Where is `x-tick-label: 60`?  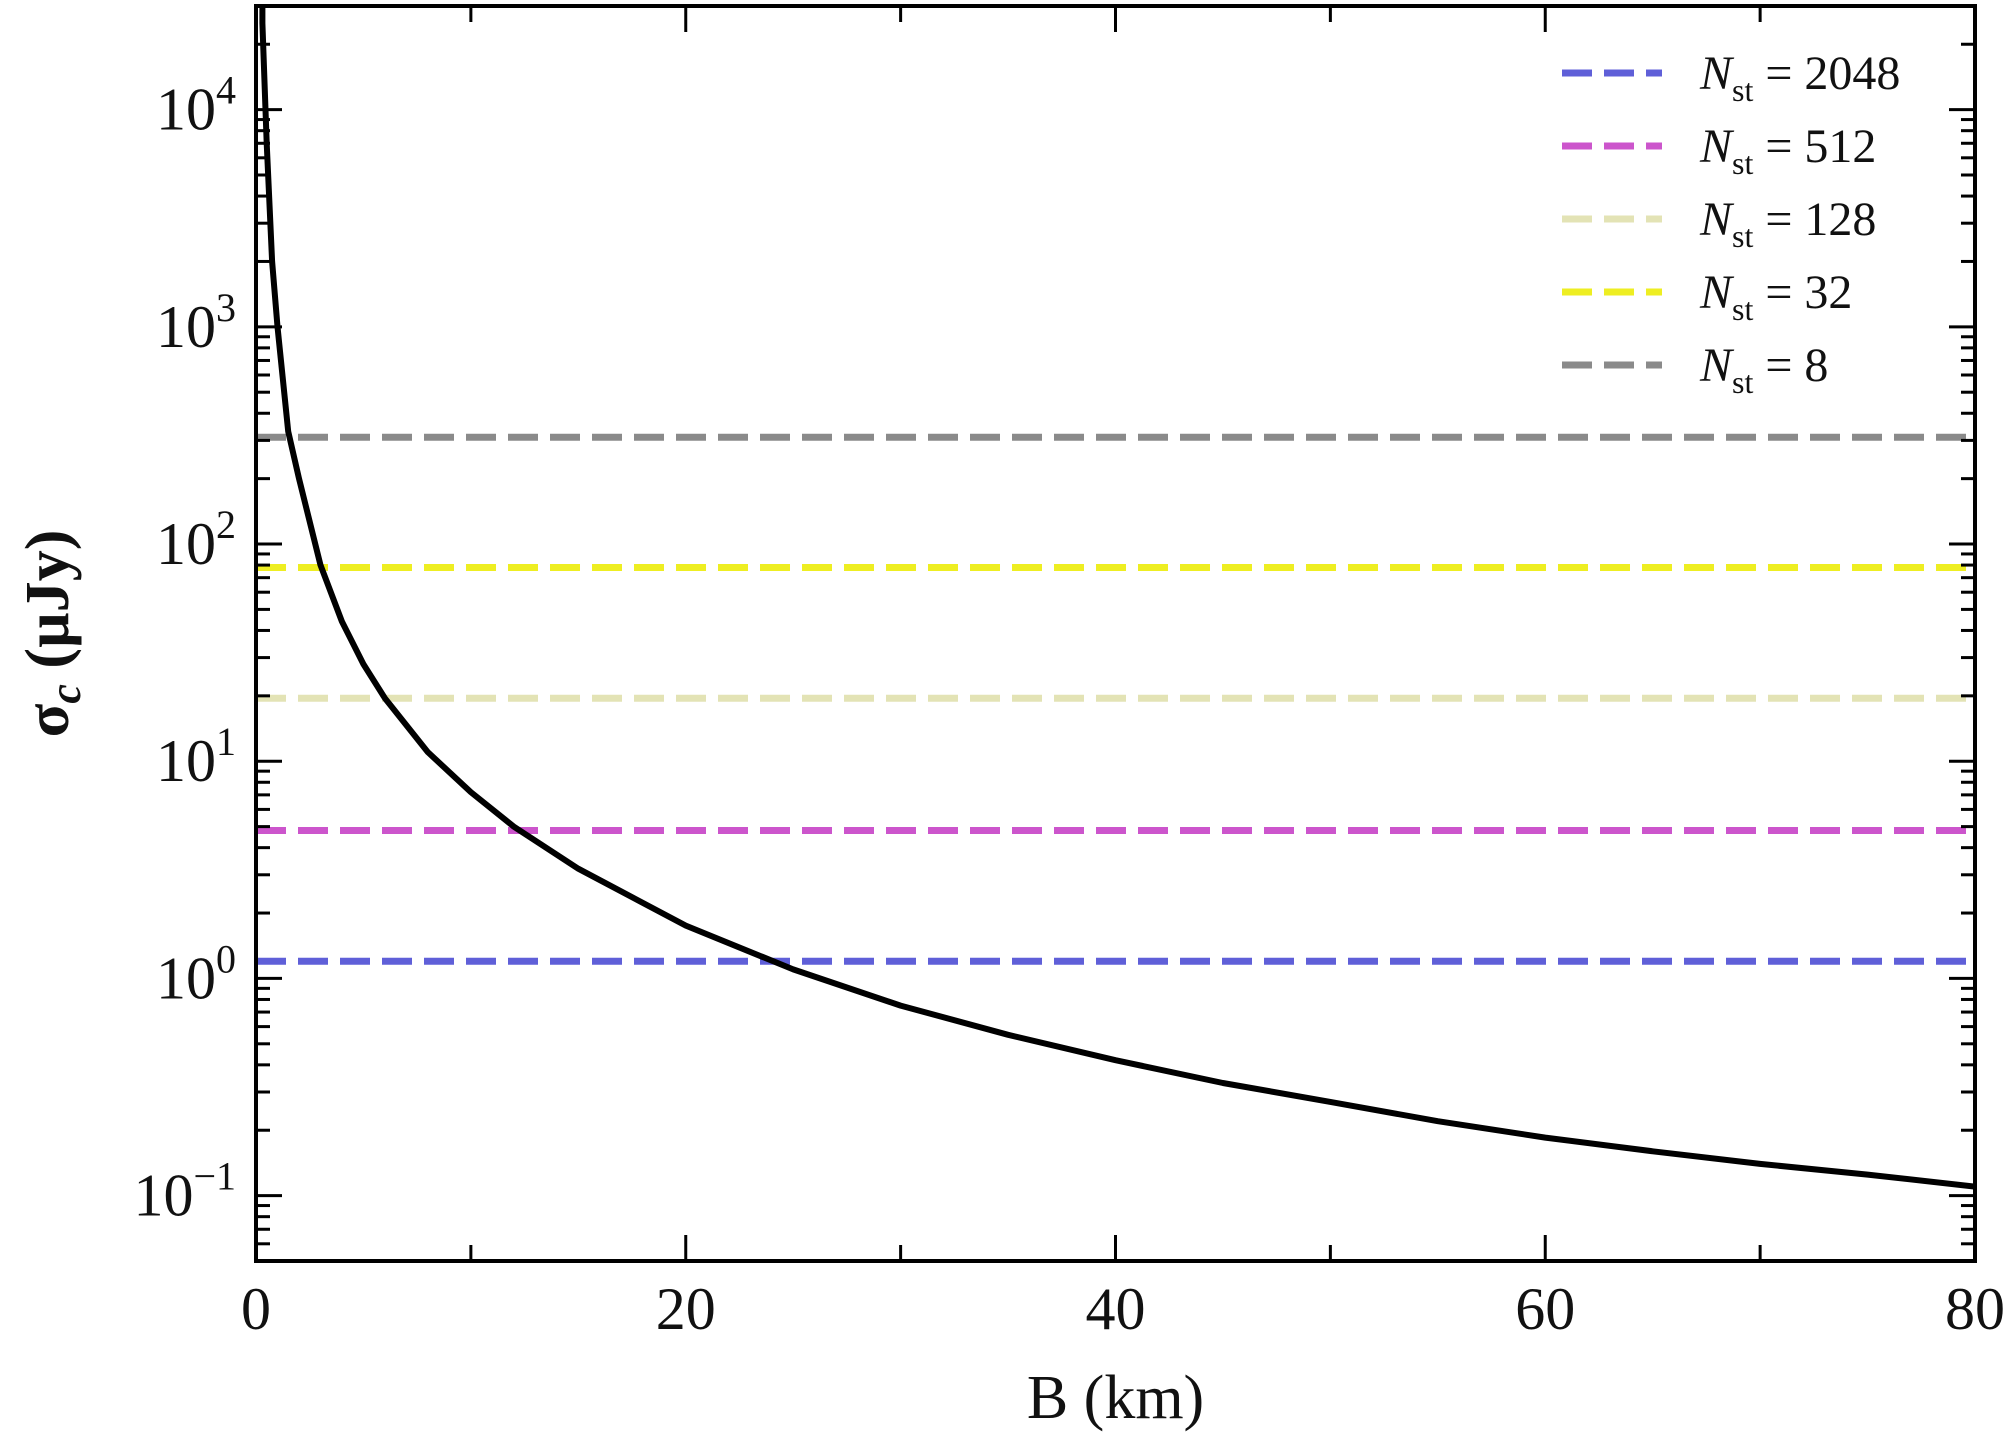
x-tick-label: 60 is located at coordinates (1545, 1309).